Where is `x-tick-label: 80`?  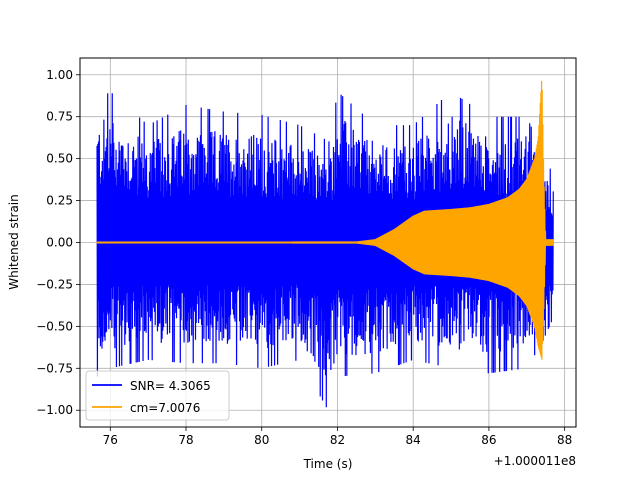 x-tick-label: 80 is located at coordinates (261, 440).